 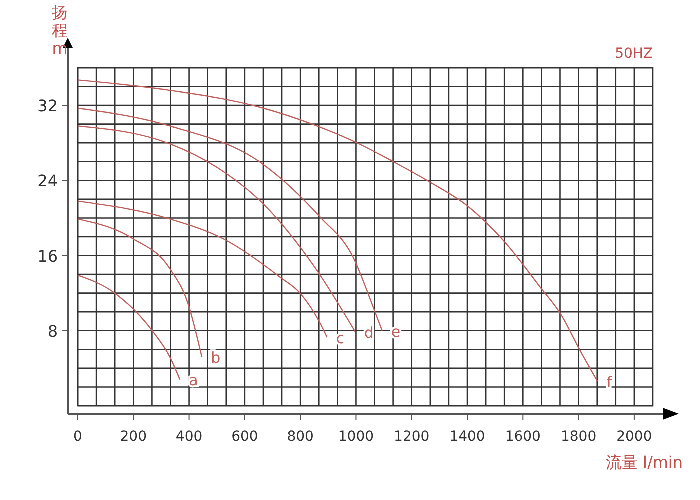 I want to click on x-tick-label: 1800, so click(x=578, y=437).